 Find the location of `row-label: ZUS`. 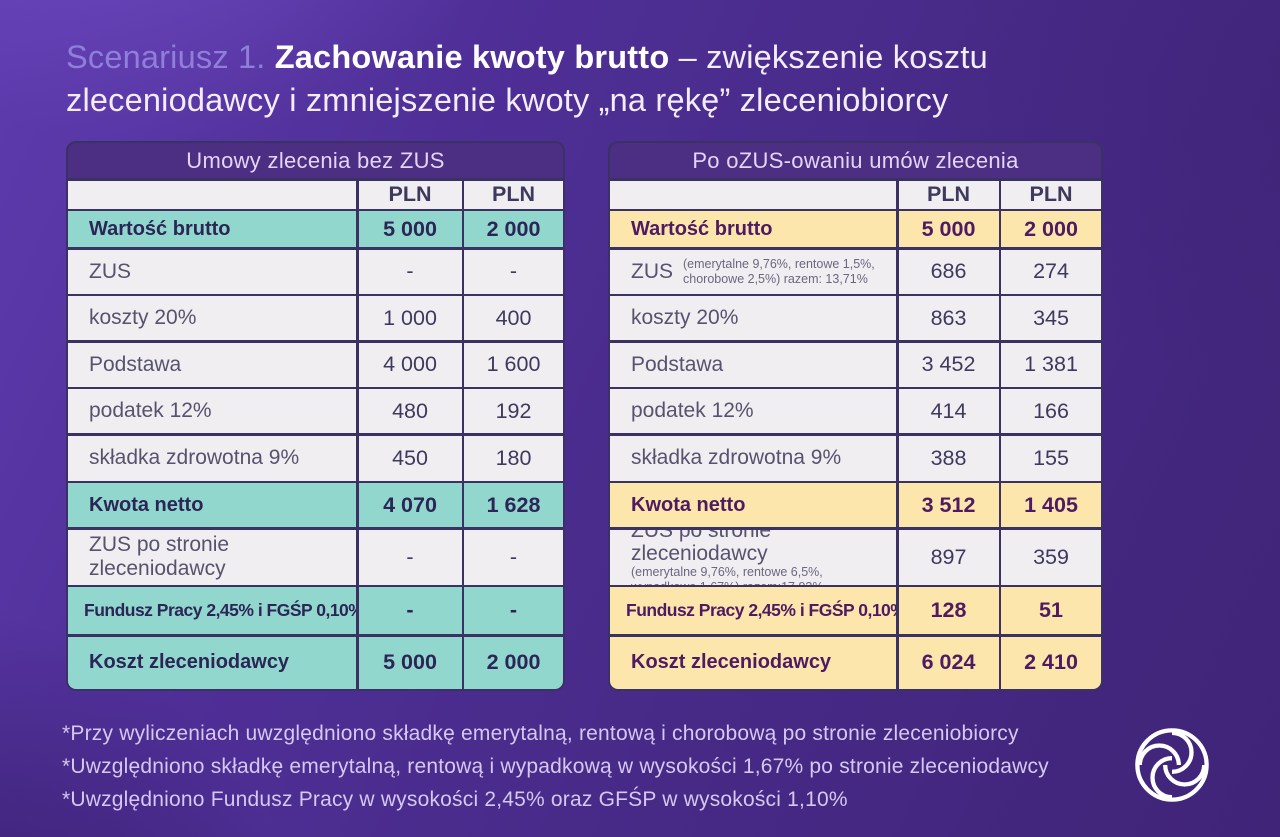

row-label: ZUS is located at coordinates (212, 271).